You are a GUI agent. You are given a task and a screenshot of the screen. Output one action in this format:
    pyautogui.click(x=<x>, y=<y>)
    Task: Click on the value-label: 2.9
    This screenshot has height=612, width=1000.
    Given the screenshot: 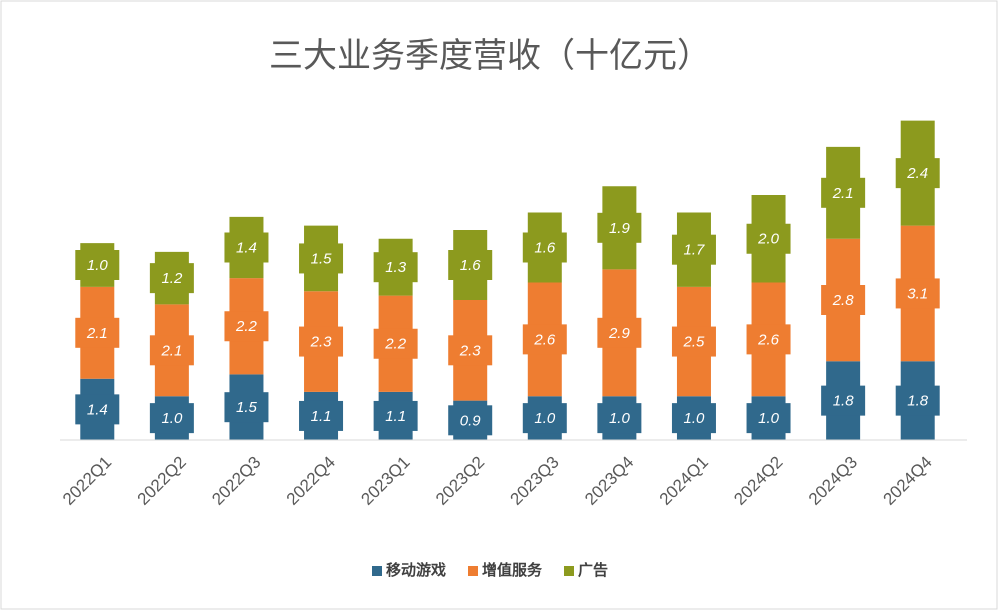 What is the action you would take?
    pyautogui.click(x=619, y=333)
    